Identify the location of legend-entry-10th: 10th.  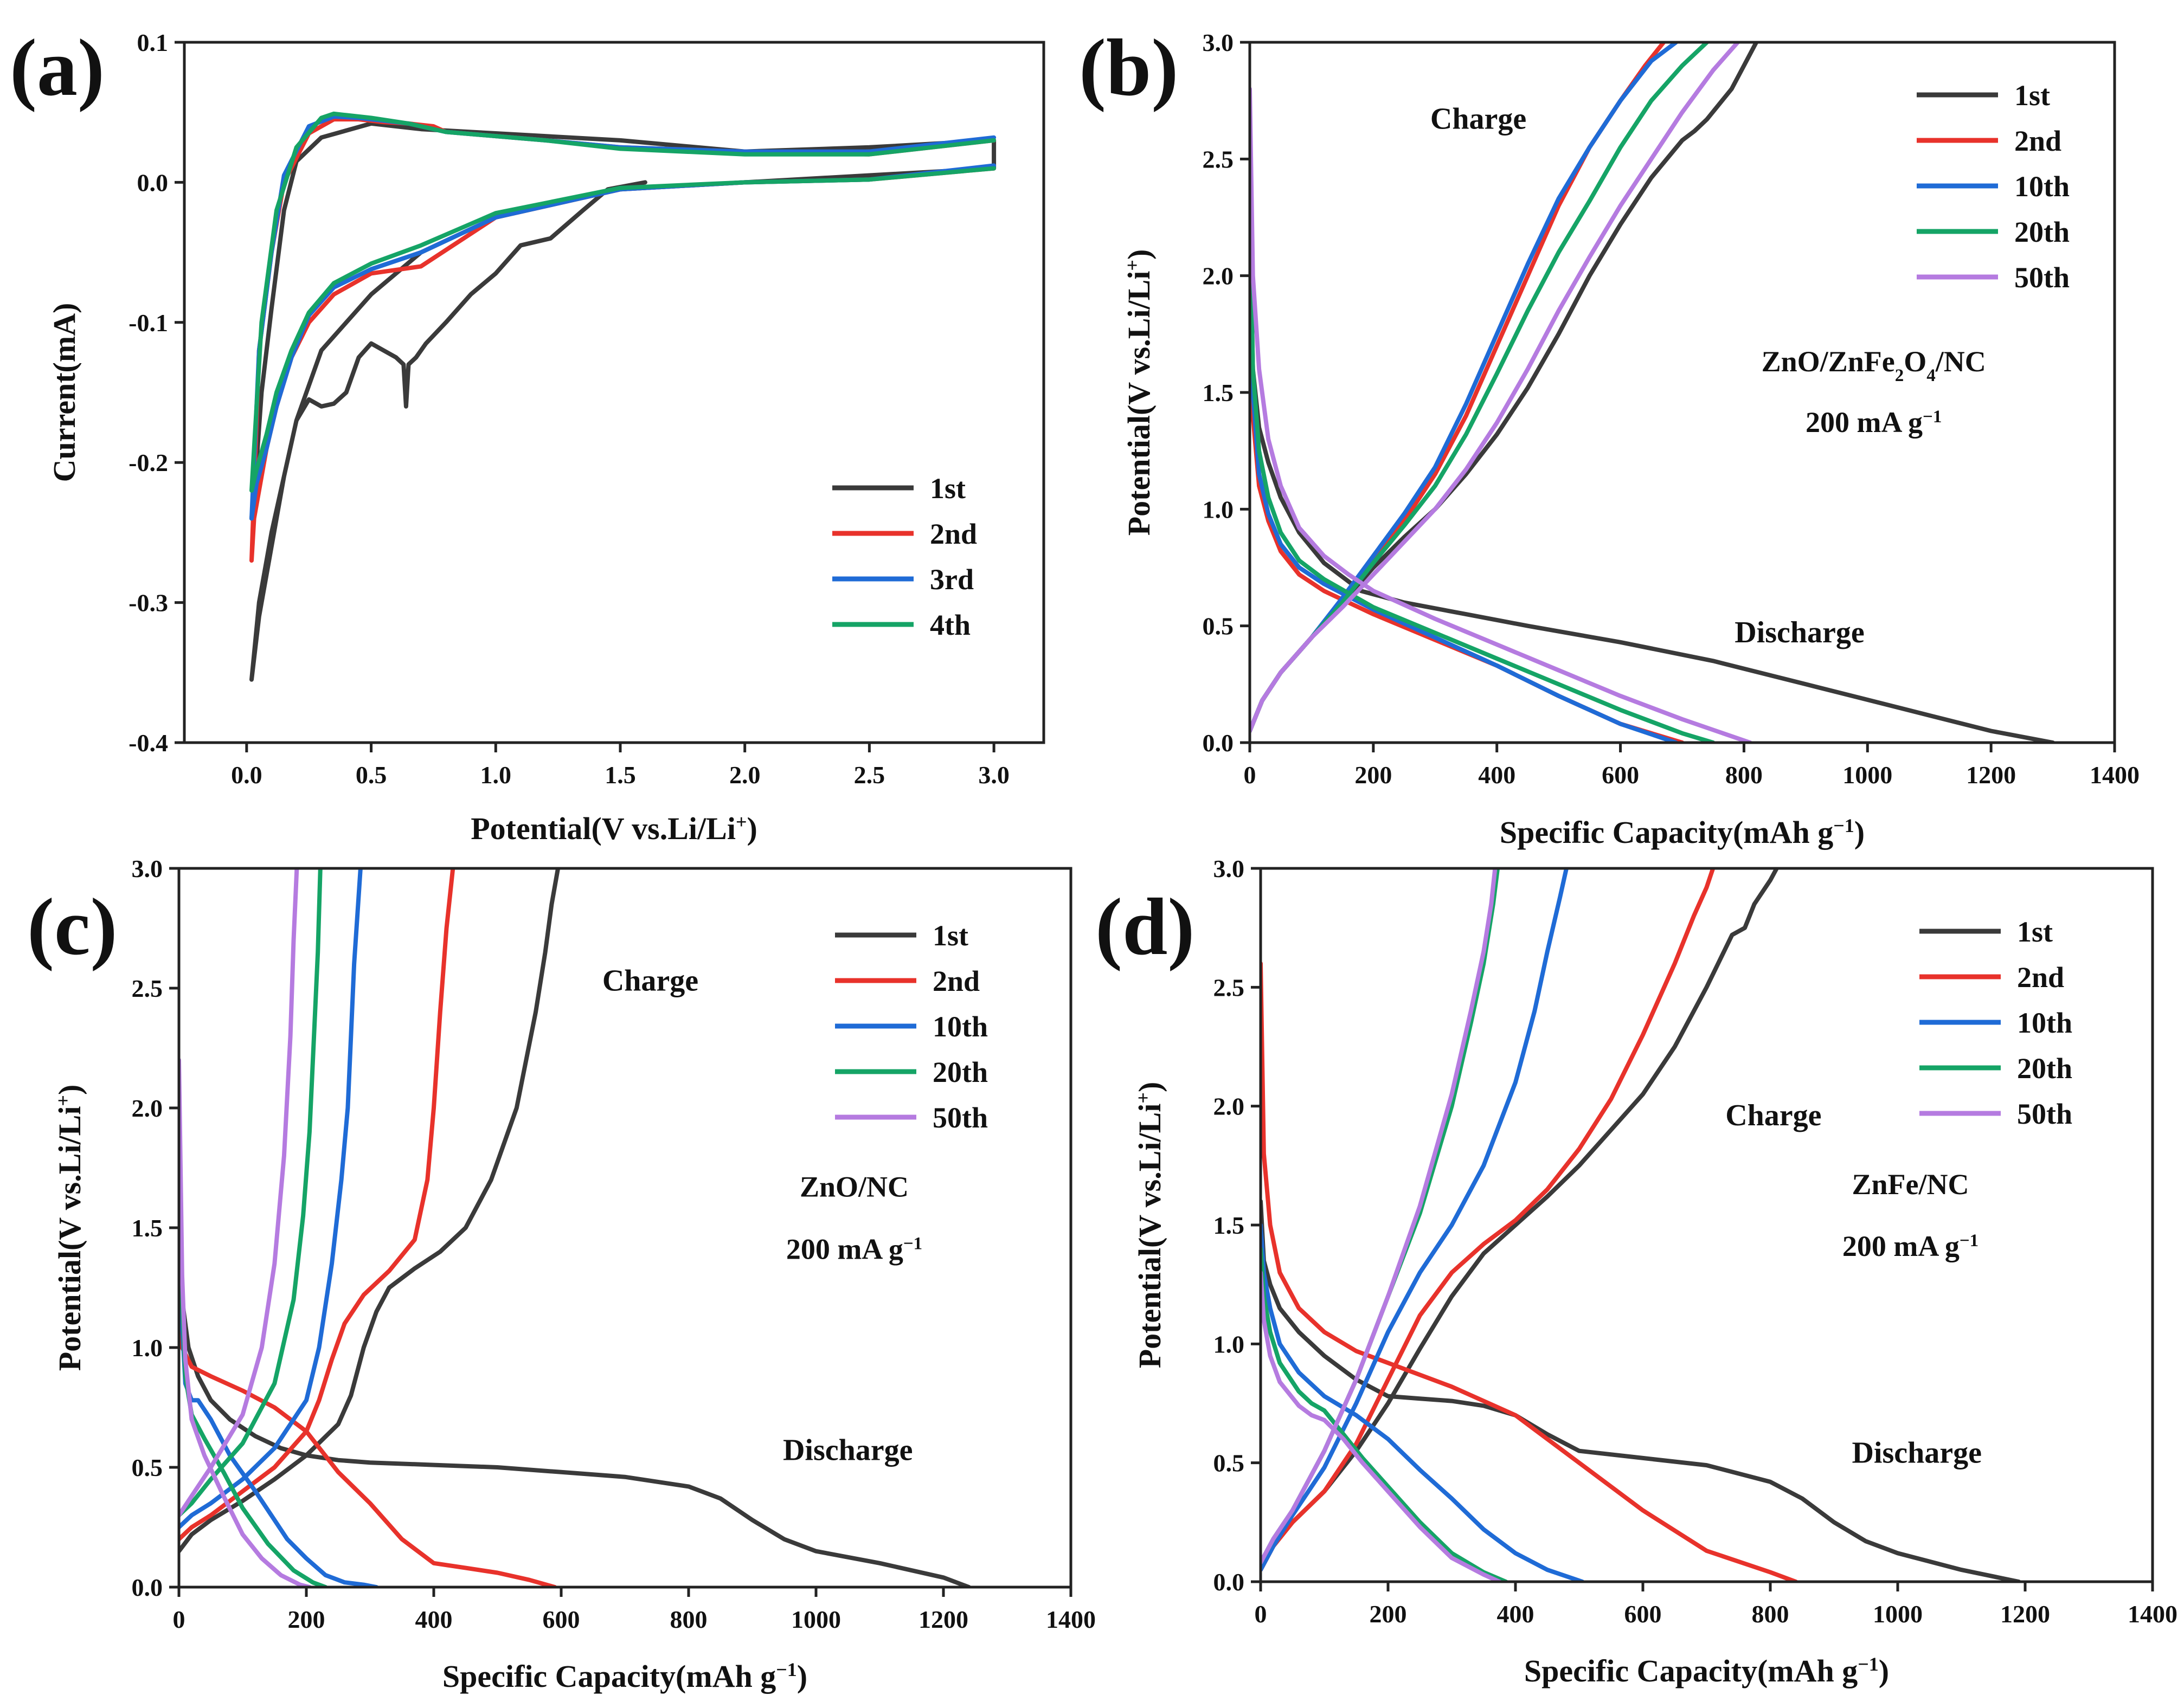
(961, 1026).